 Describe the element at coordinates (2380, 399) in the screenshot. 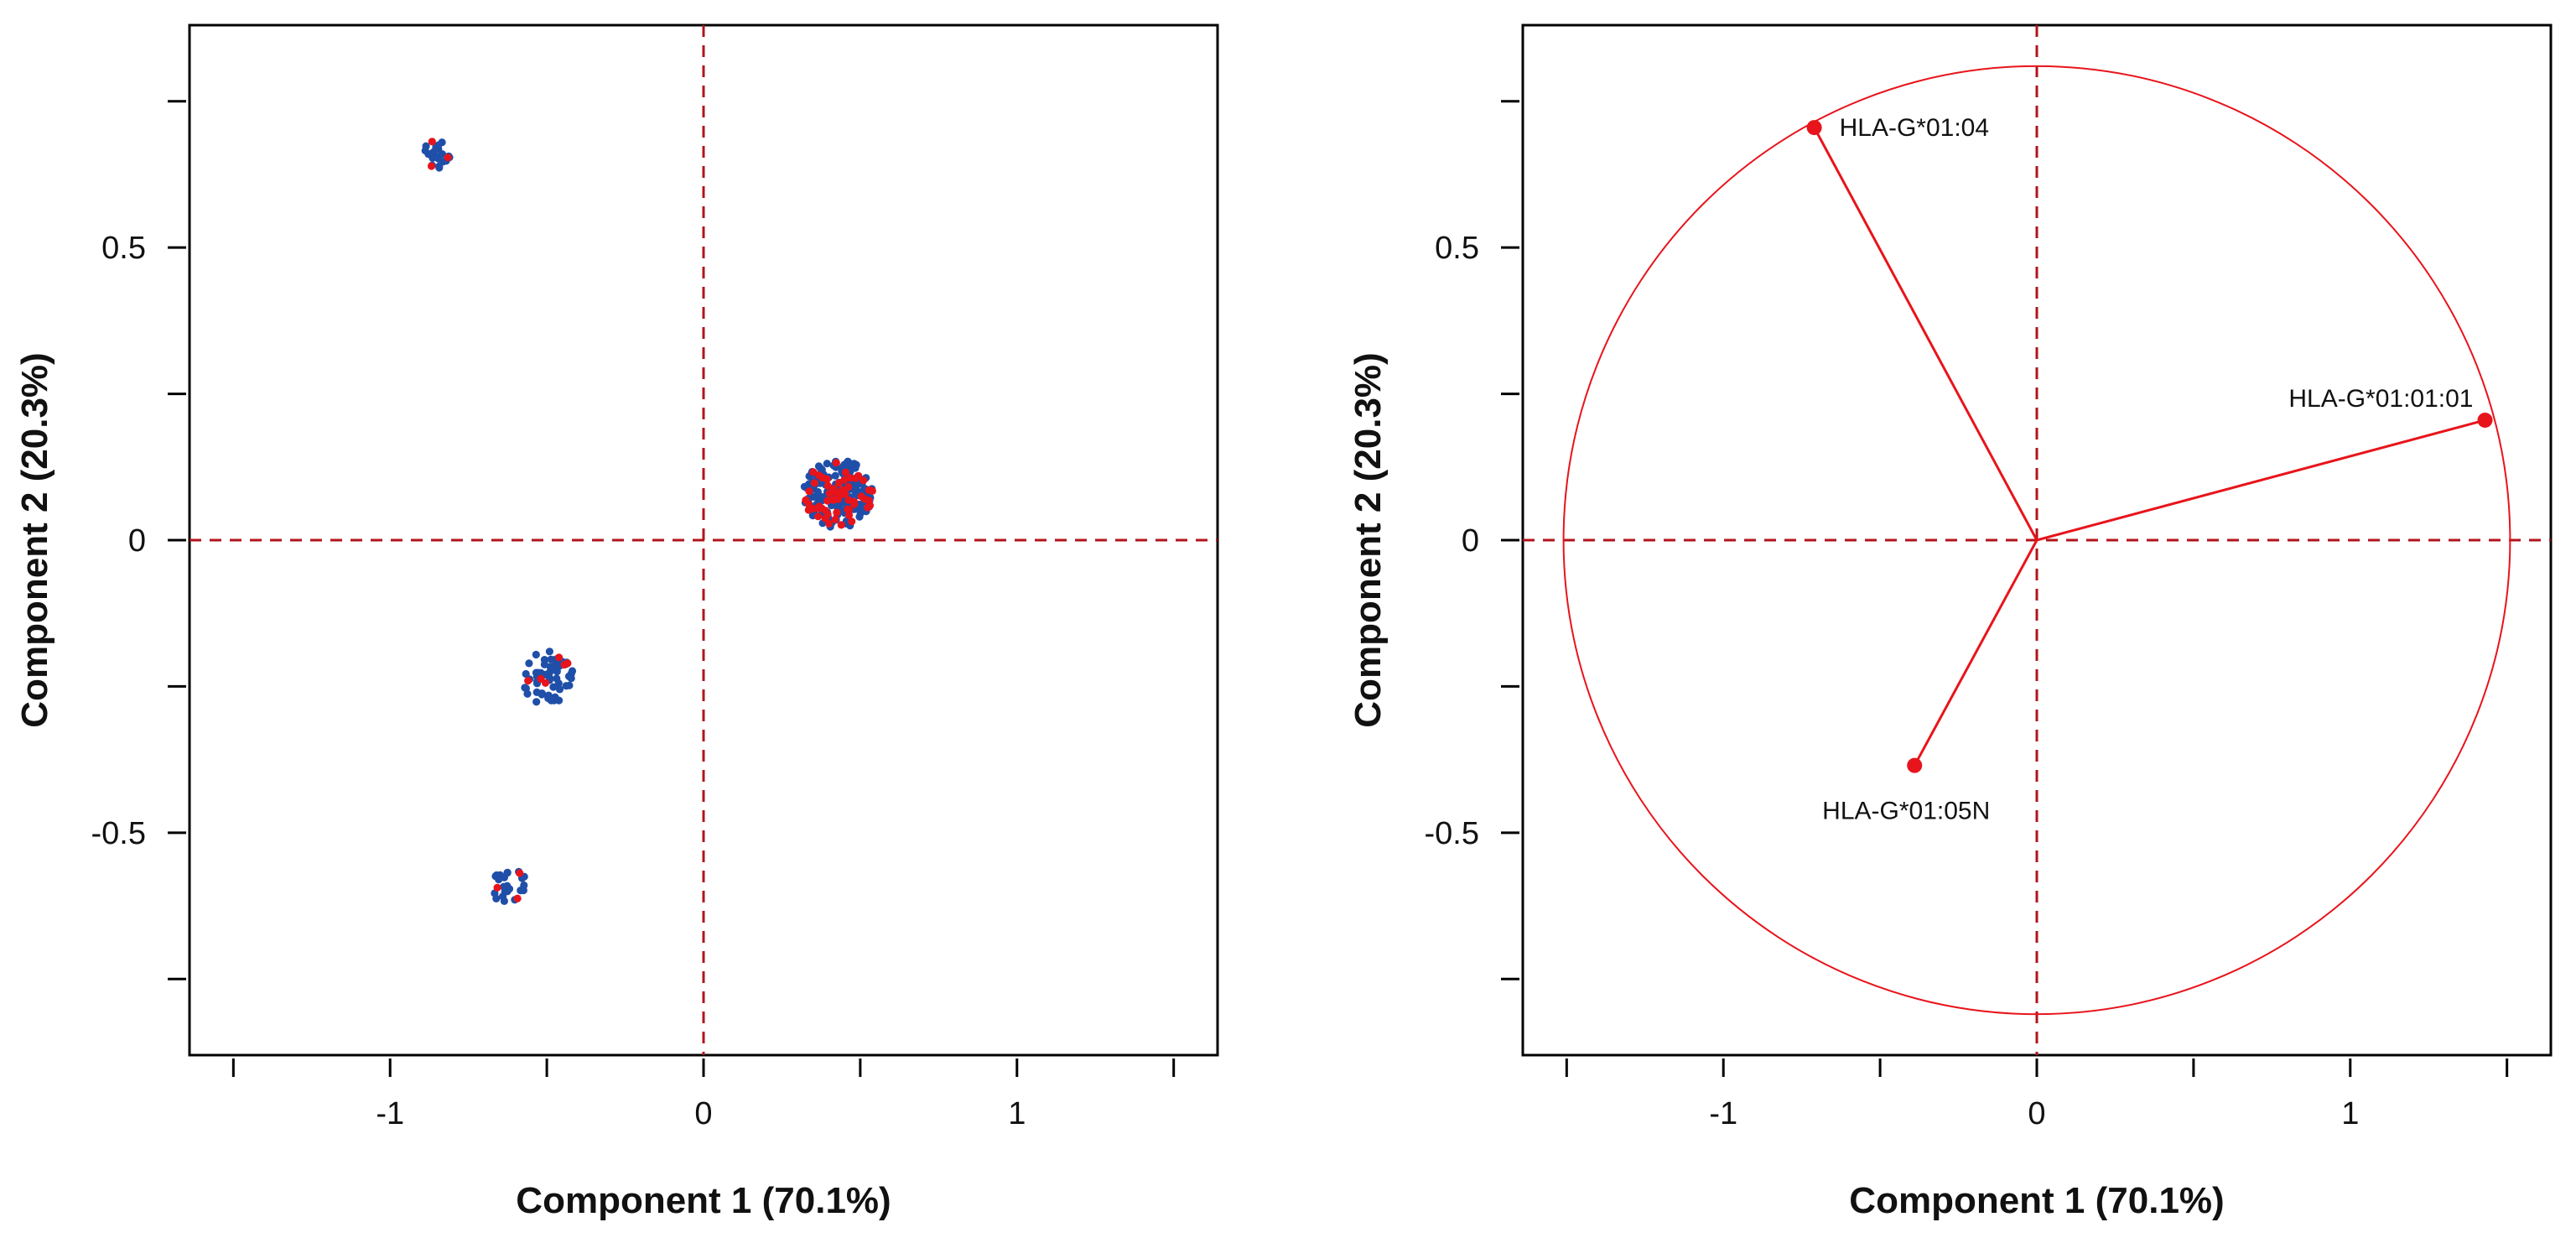

I see `loading-label: HLA-G*01:01:01` at that location.